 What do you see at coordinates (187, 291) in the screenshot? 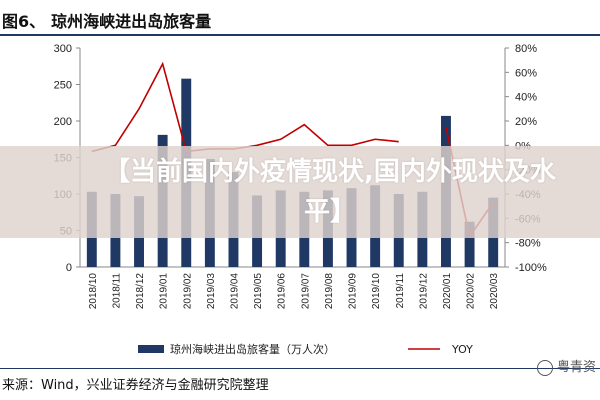
I see `x-tick-label: 2019/02` at bounding box center [187, 291].